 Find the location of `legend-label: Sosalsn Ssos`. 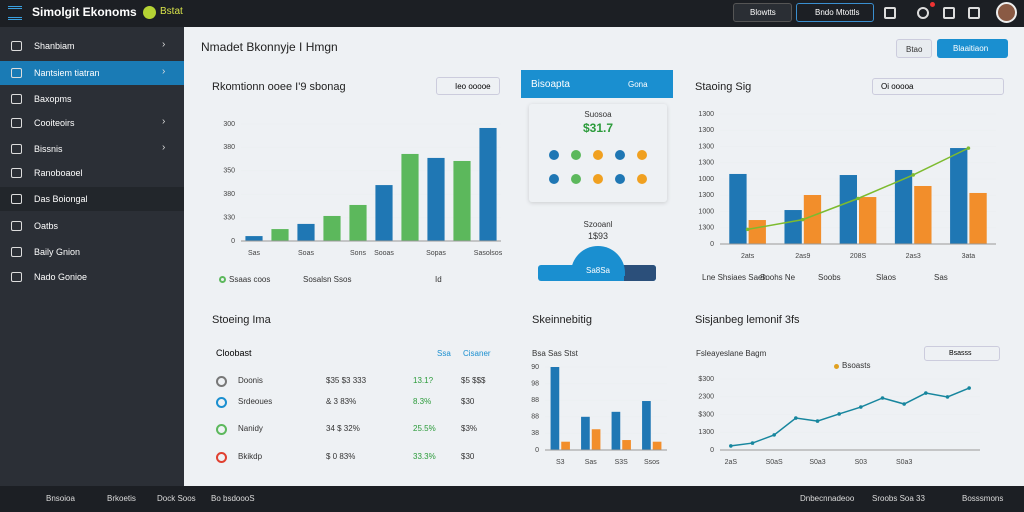

legend-label: Sosalsn Ssos is located at coordinates (327, 279).